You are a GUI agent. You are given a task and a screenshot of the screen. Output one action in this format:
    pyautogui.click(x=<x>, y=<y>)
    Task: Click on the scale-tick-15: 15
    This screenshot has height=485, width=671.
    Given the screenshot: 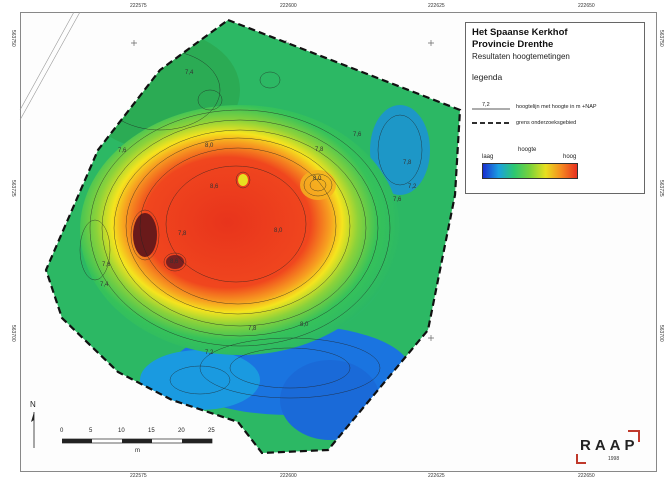 What is the action you would take?
    pyautogui.click(x=151, y=431)
    